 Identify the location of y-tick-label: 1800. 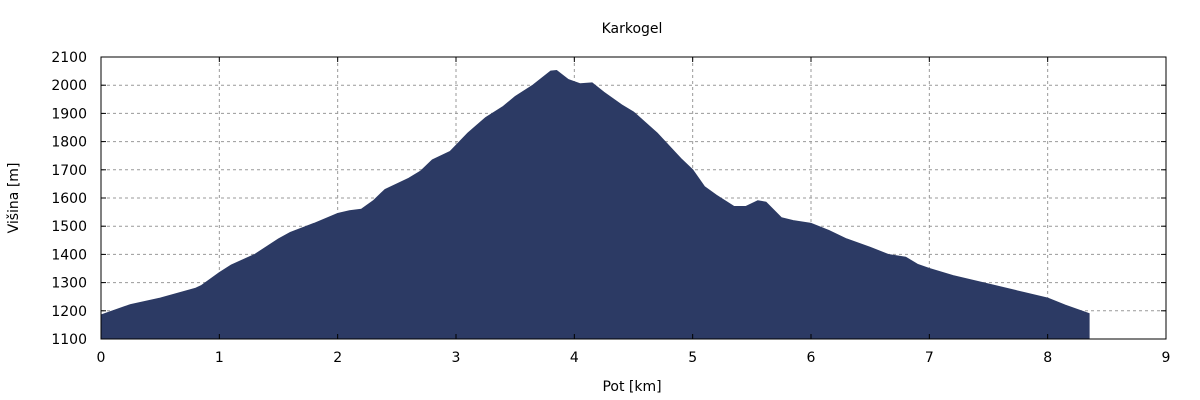
(69, 143).